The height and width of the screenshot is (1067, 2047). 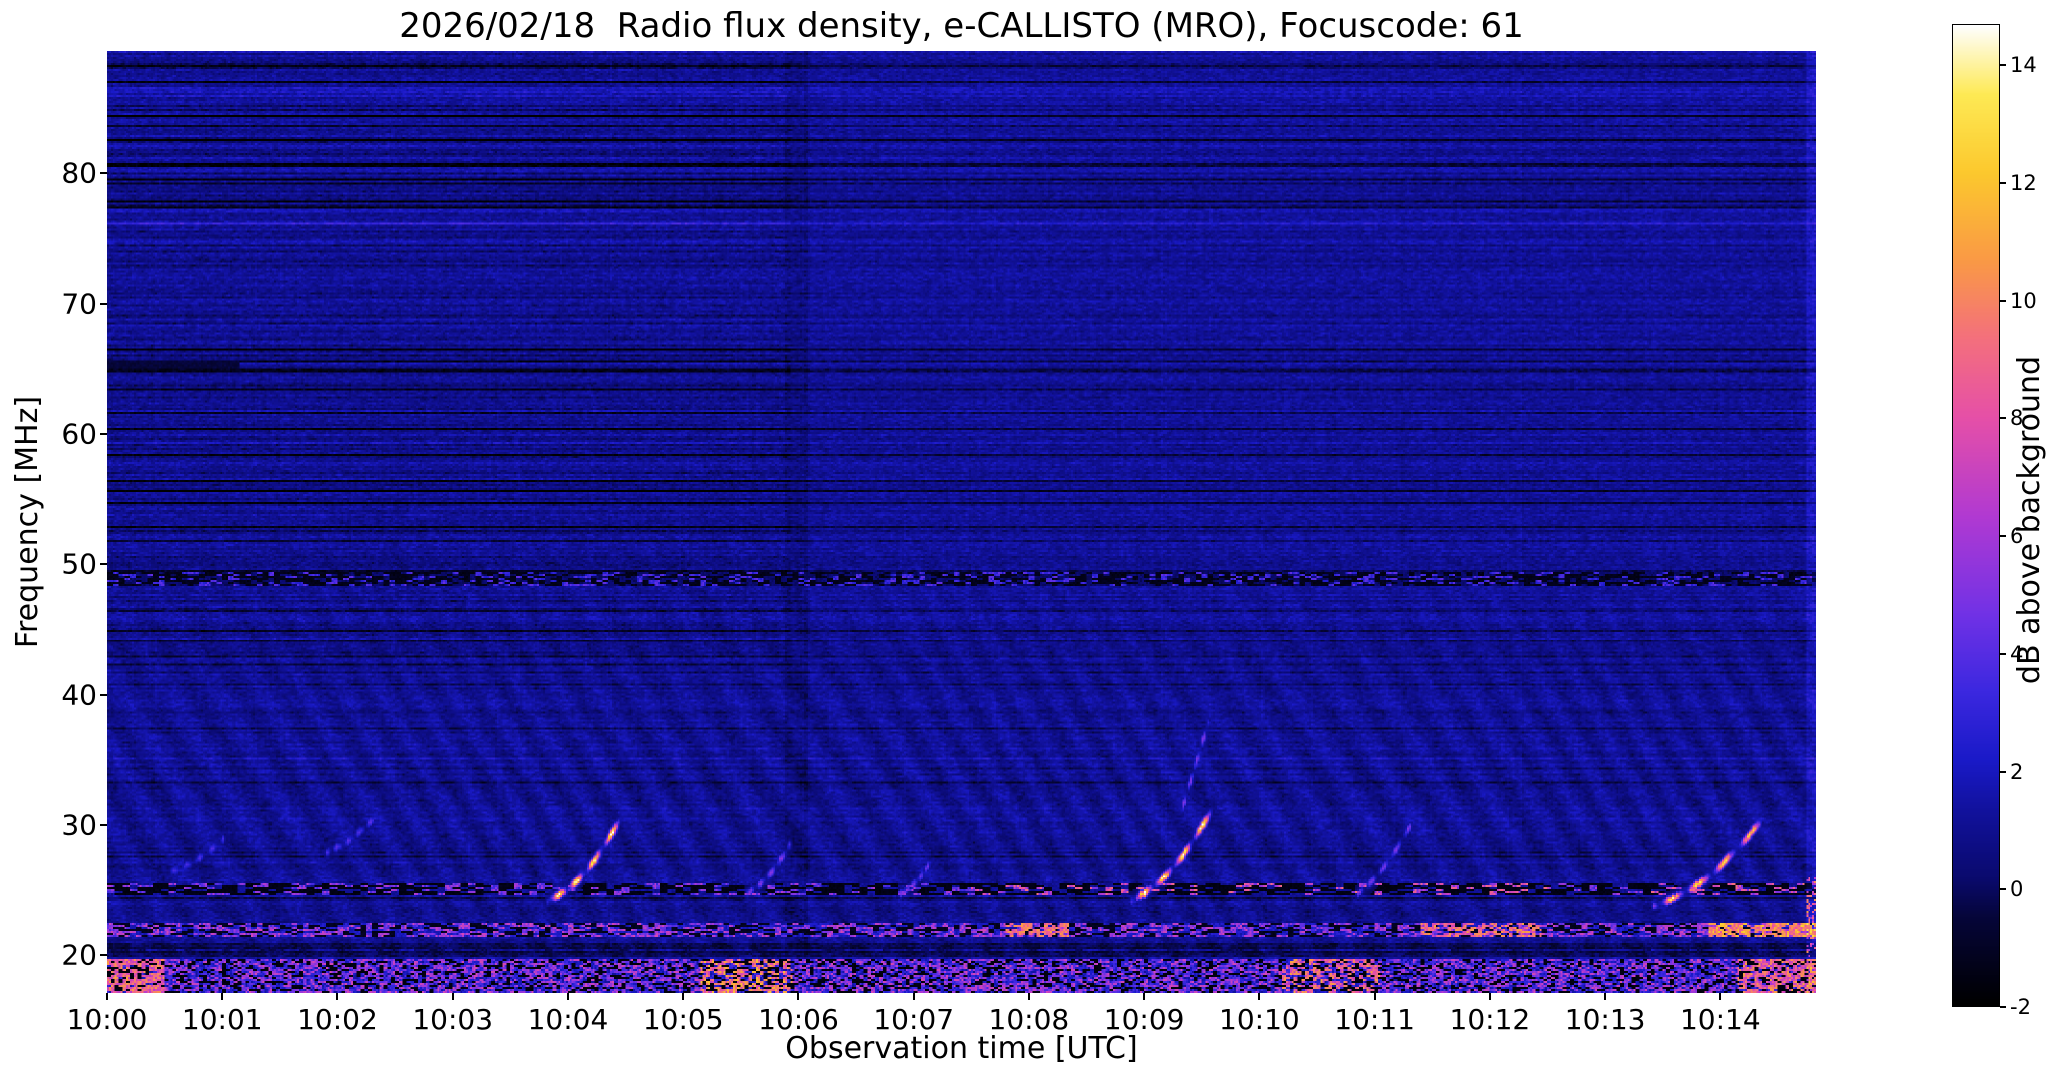 What do you see at coordinates (2029, 520) in the screenshot?
I see `colorbar-label: dB above background` at bounding box center [2029, 520].